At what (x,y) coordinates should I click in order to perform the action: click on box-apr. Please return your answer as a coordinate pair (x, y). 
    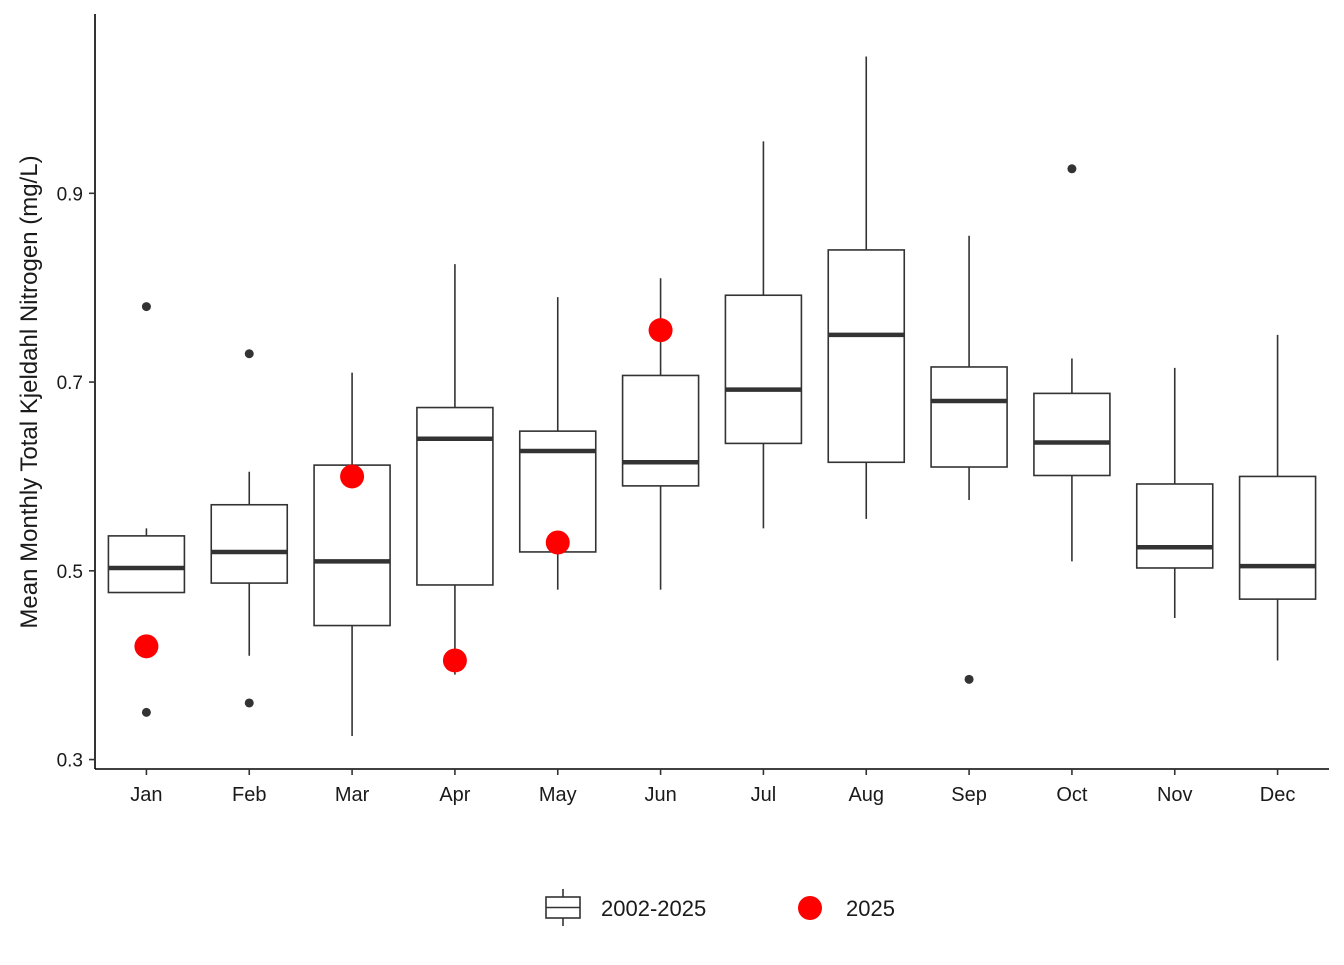
    Looking at the image, I should click on (455, 469).